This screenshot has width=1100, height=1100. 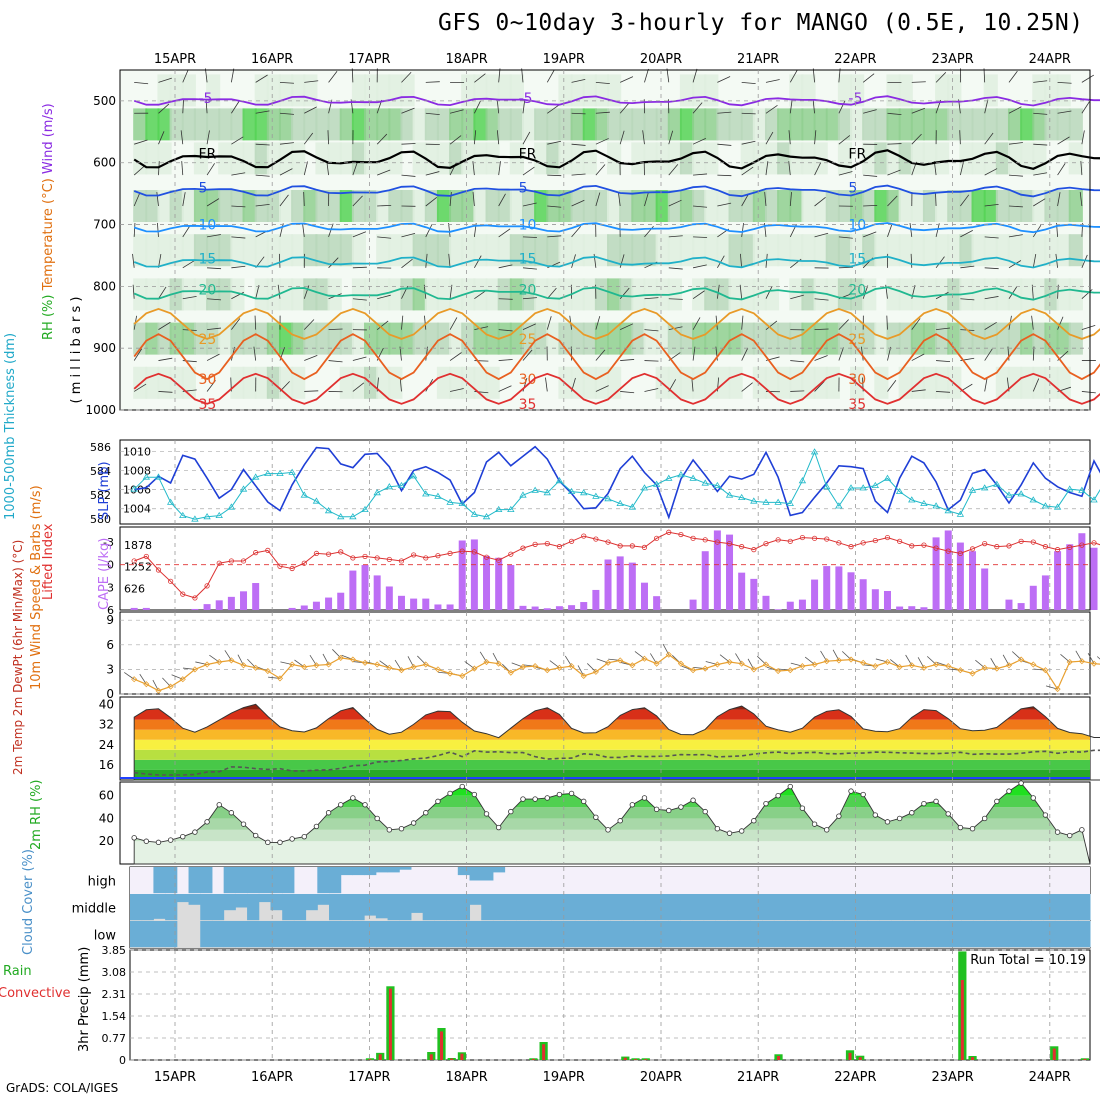 What do you see at coordinates (76, 350) in the screenshot?
I see `y-axis-label-units: ( m i l l i b a r s )` at bounding box center [76, 350].